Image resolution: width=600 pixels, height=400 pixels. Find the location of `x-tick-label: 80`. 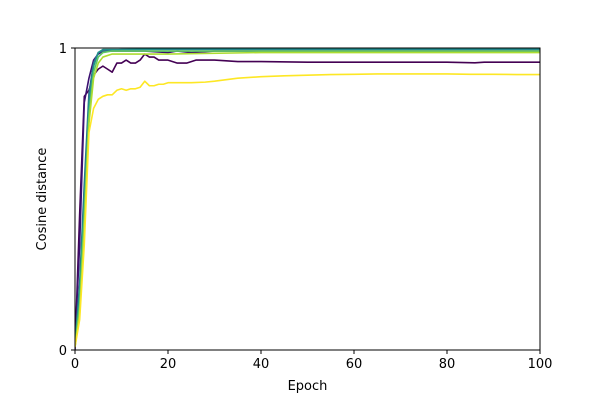

x-tick-label: 80 is located at coordinates (447, 364).